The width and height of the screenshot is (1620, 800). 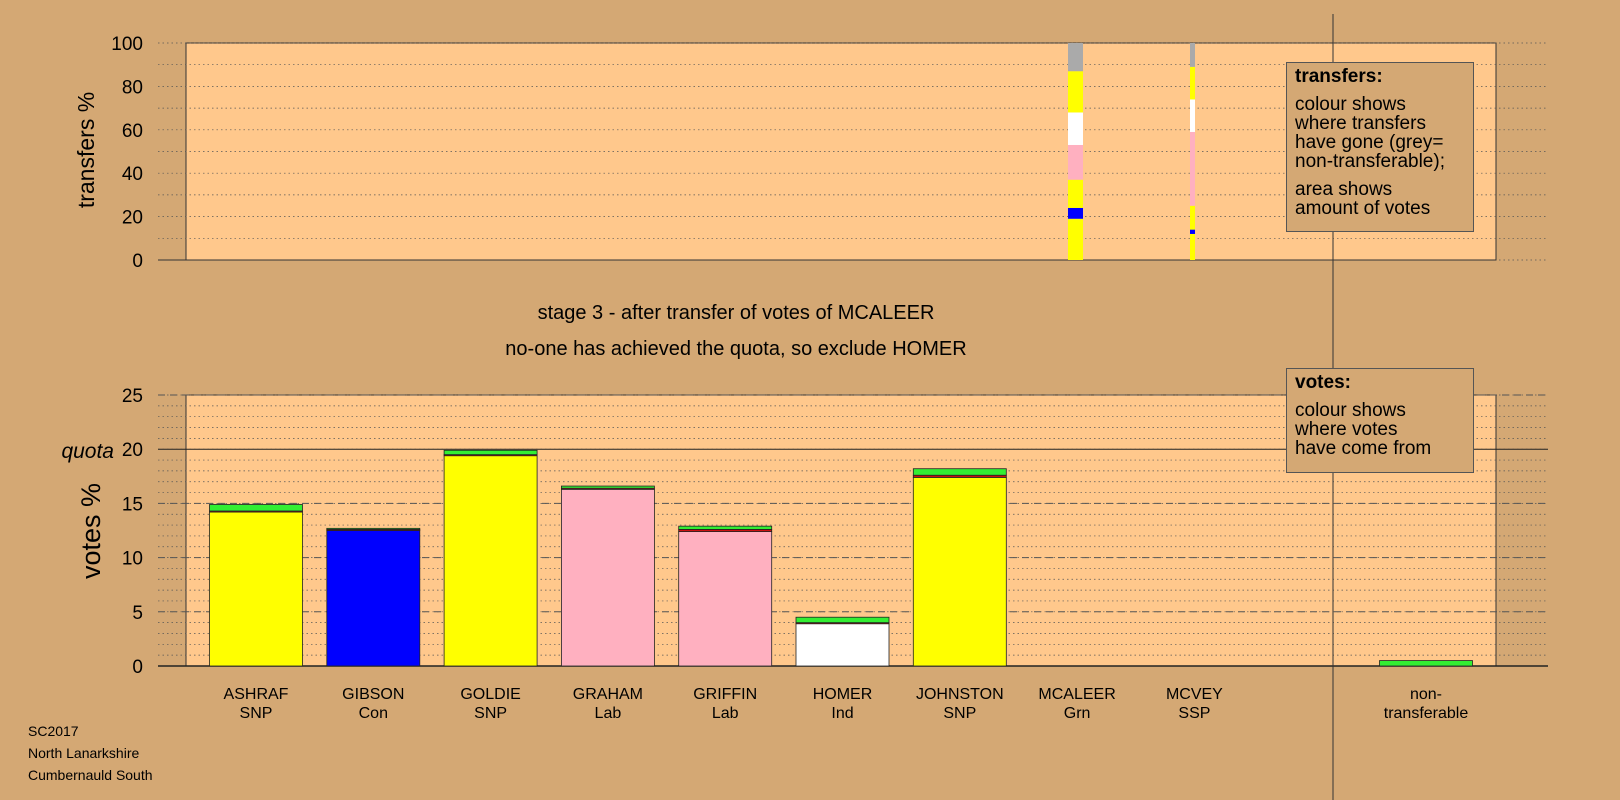 I want to click on candidate-label: MCVEY, so click(x=1194, y=694).